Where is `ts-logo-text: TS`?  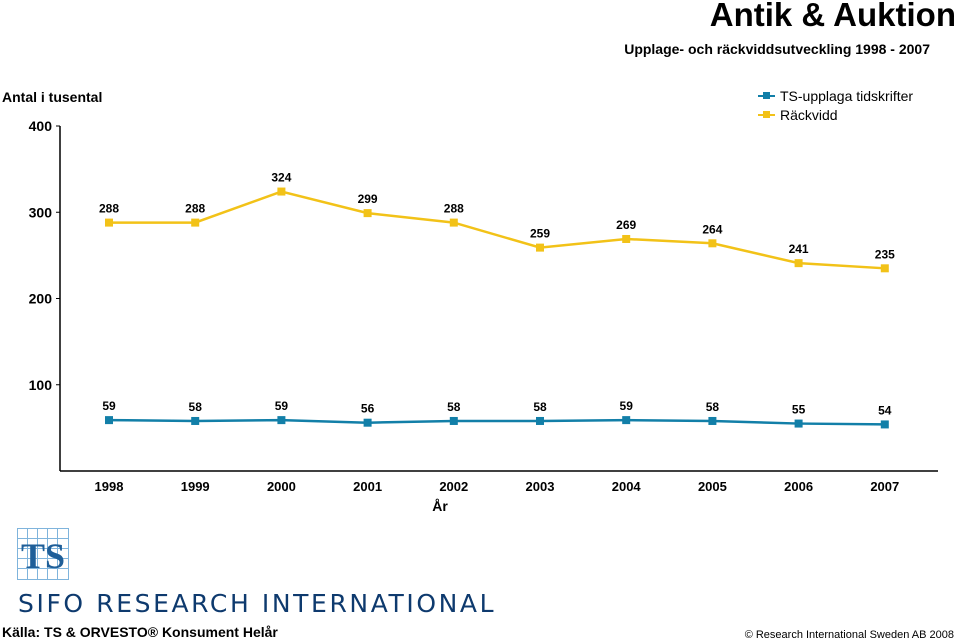 ts-logo-text: TS is located at coordinates (43, 556).